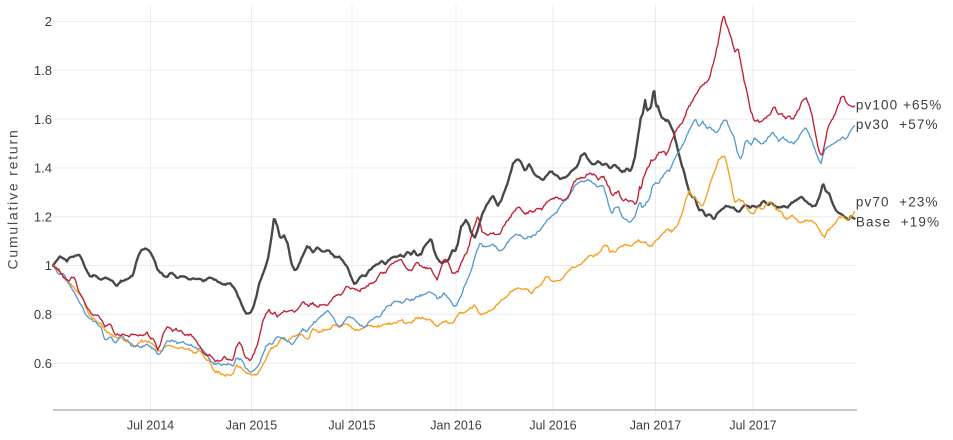  Describe the element at coordinates (43, 363) in the screenshot. I see `svg-text: 0.6` at that location.